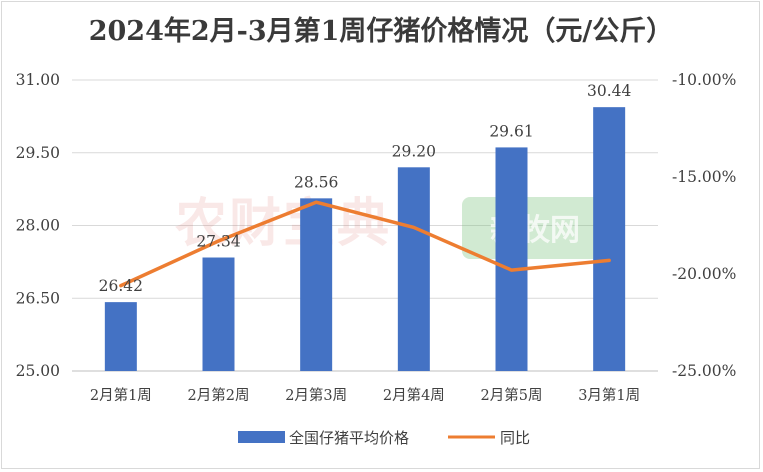 Image resolution: width=763 pixels, height=472 pixels. I want to click on chart-title: 2024年2月-3月第1周仔猪价格情况（元/公斤）, so click(381, 31).